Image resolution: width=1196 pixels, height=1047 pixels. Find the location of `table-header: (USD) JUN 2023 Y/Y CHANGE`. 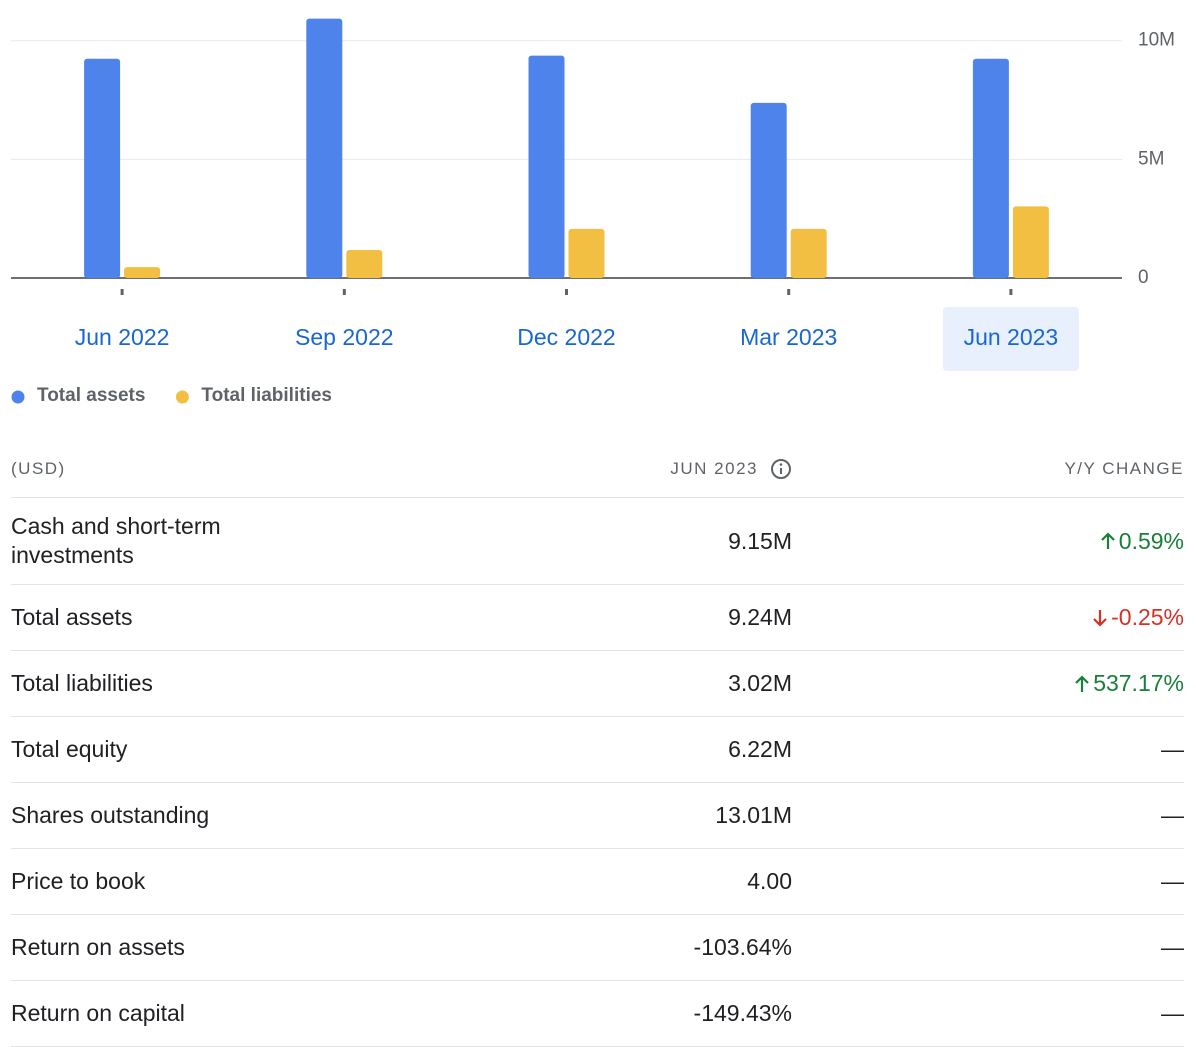

table-header: (USD) JUN 2023 Y/Y CHANGE is located at coordinates (597, 469).